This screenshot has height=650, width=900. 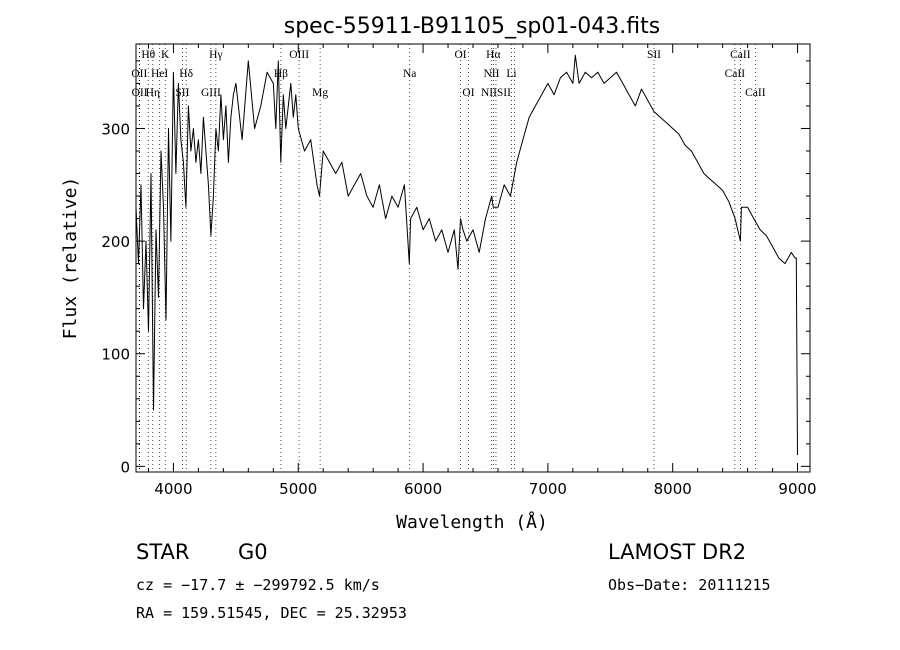 I want to click on x-tick-label: 5000, so click(x=298, y=489).